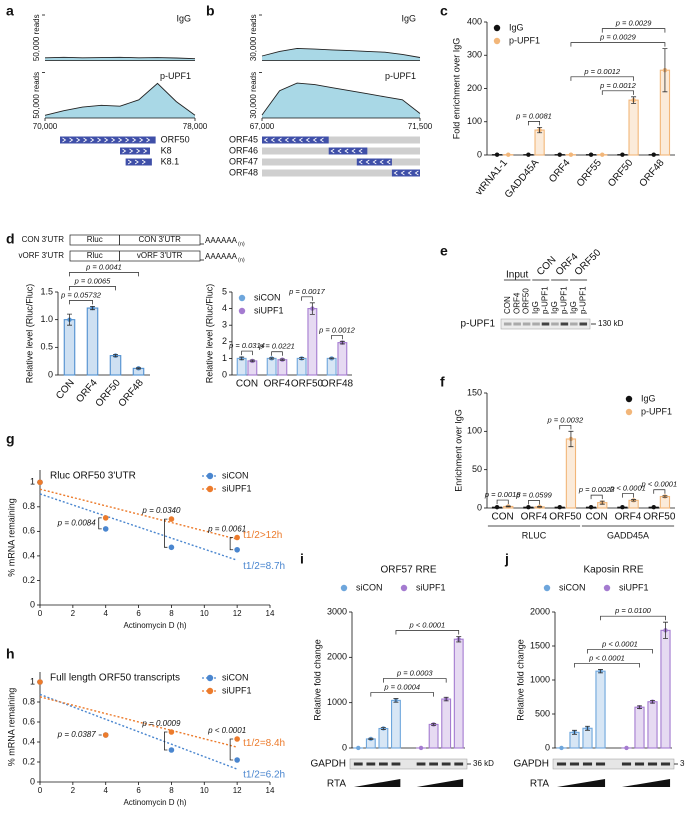  I want to click on construct-name: vORF 3'UTR, so click(41, 255).